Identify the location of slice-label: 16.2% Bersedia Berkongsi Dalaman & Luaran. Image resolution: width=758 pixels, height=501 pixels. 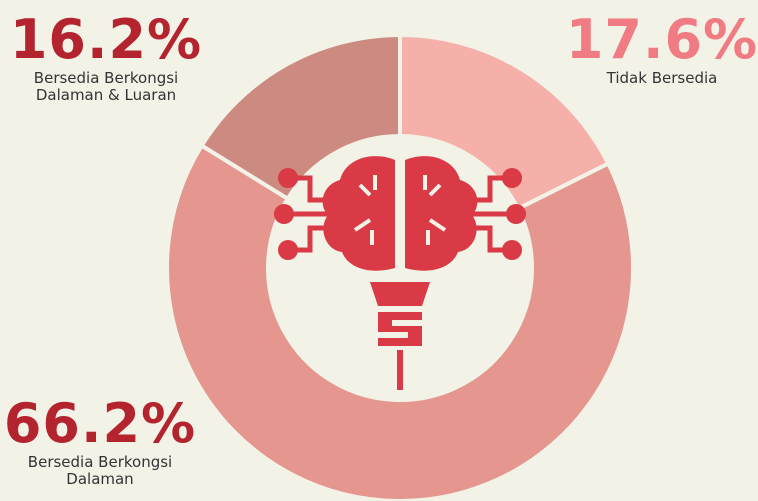
(106, 58).